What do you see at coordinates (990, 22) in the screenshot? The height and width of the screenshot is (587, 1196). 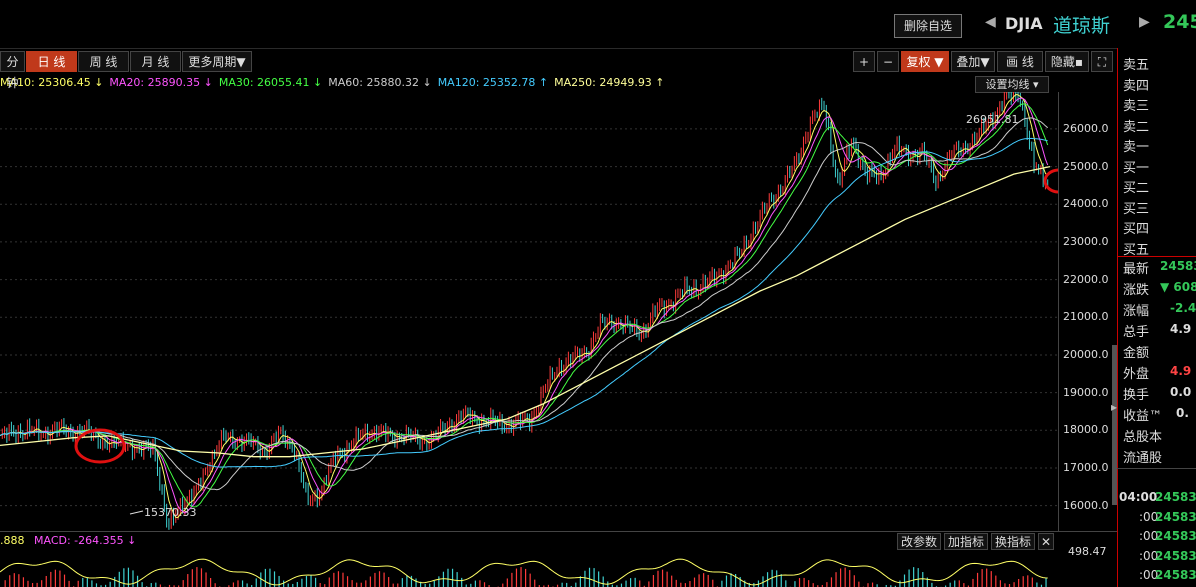 I see `previous-symbol-icon: ◀` at bounding box center [990, 22].